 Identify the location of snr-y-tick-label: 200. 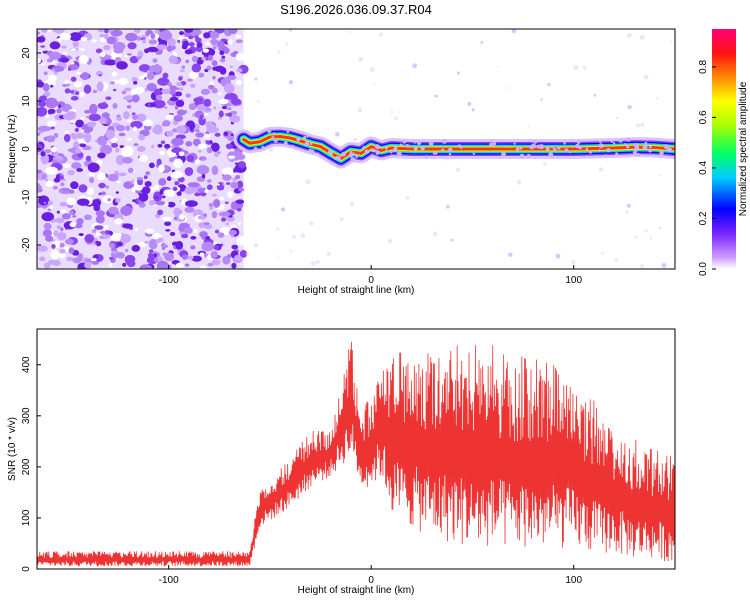
(26, 466).